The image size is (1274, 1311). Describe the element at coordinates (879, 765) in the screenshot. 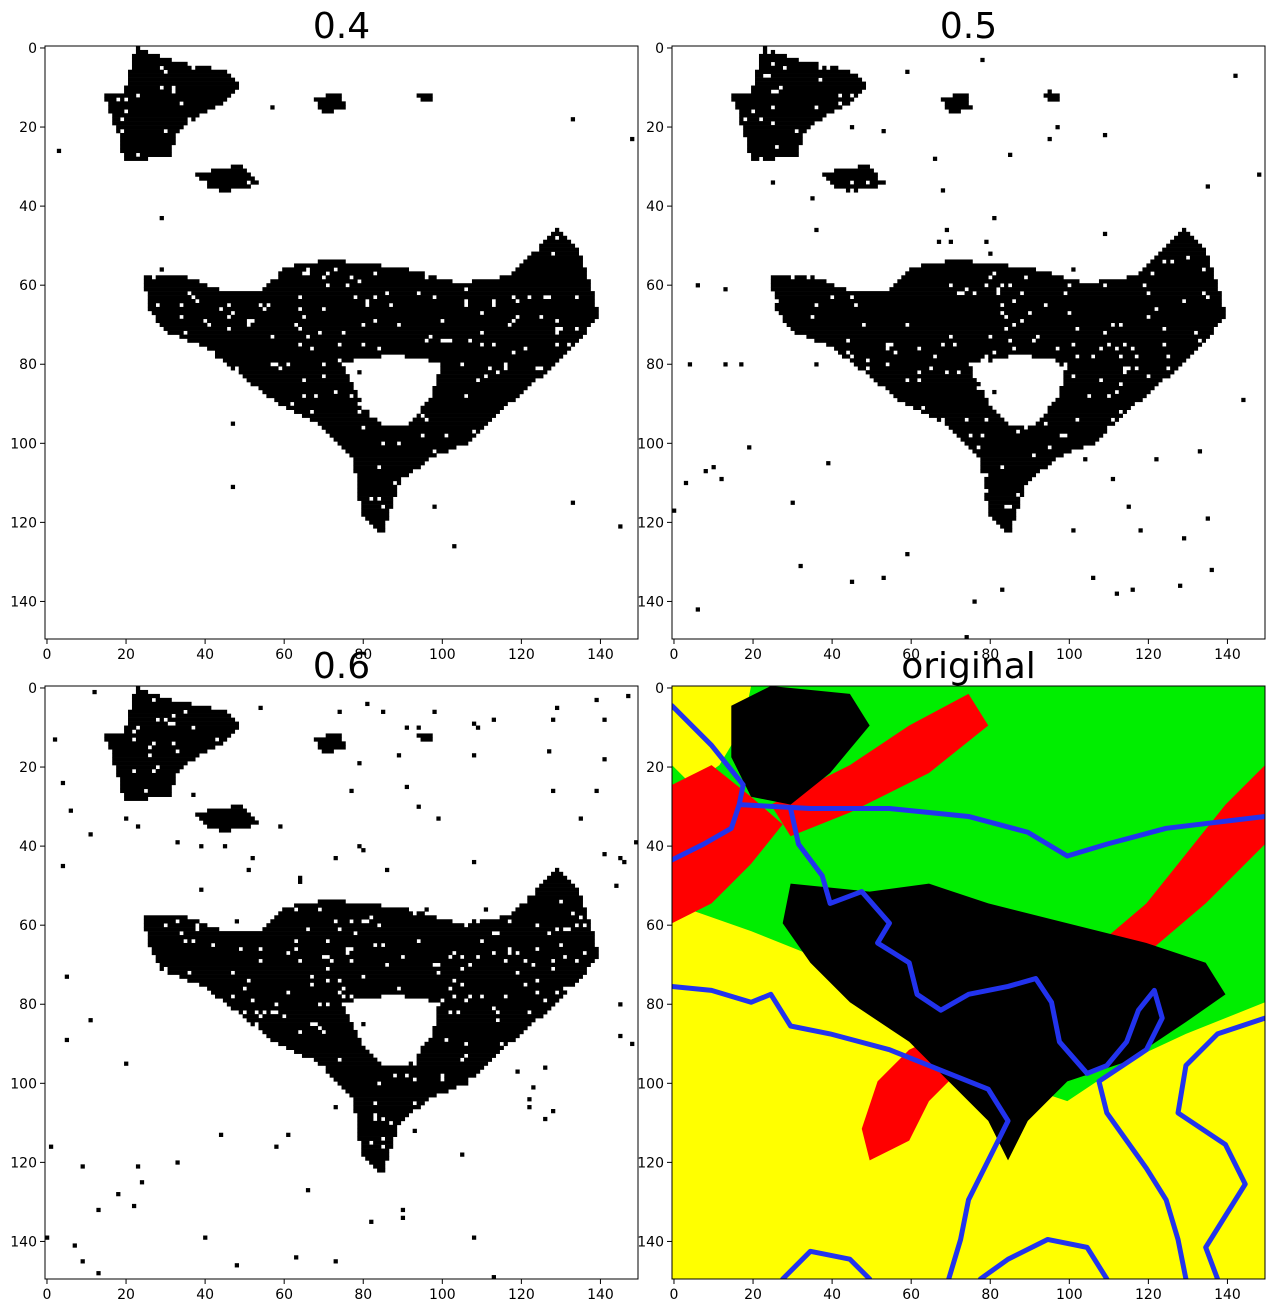

I see `region-red-band` at that location.